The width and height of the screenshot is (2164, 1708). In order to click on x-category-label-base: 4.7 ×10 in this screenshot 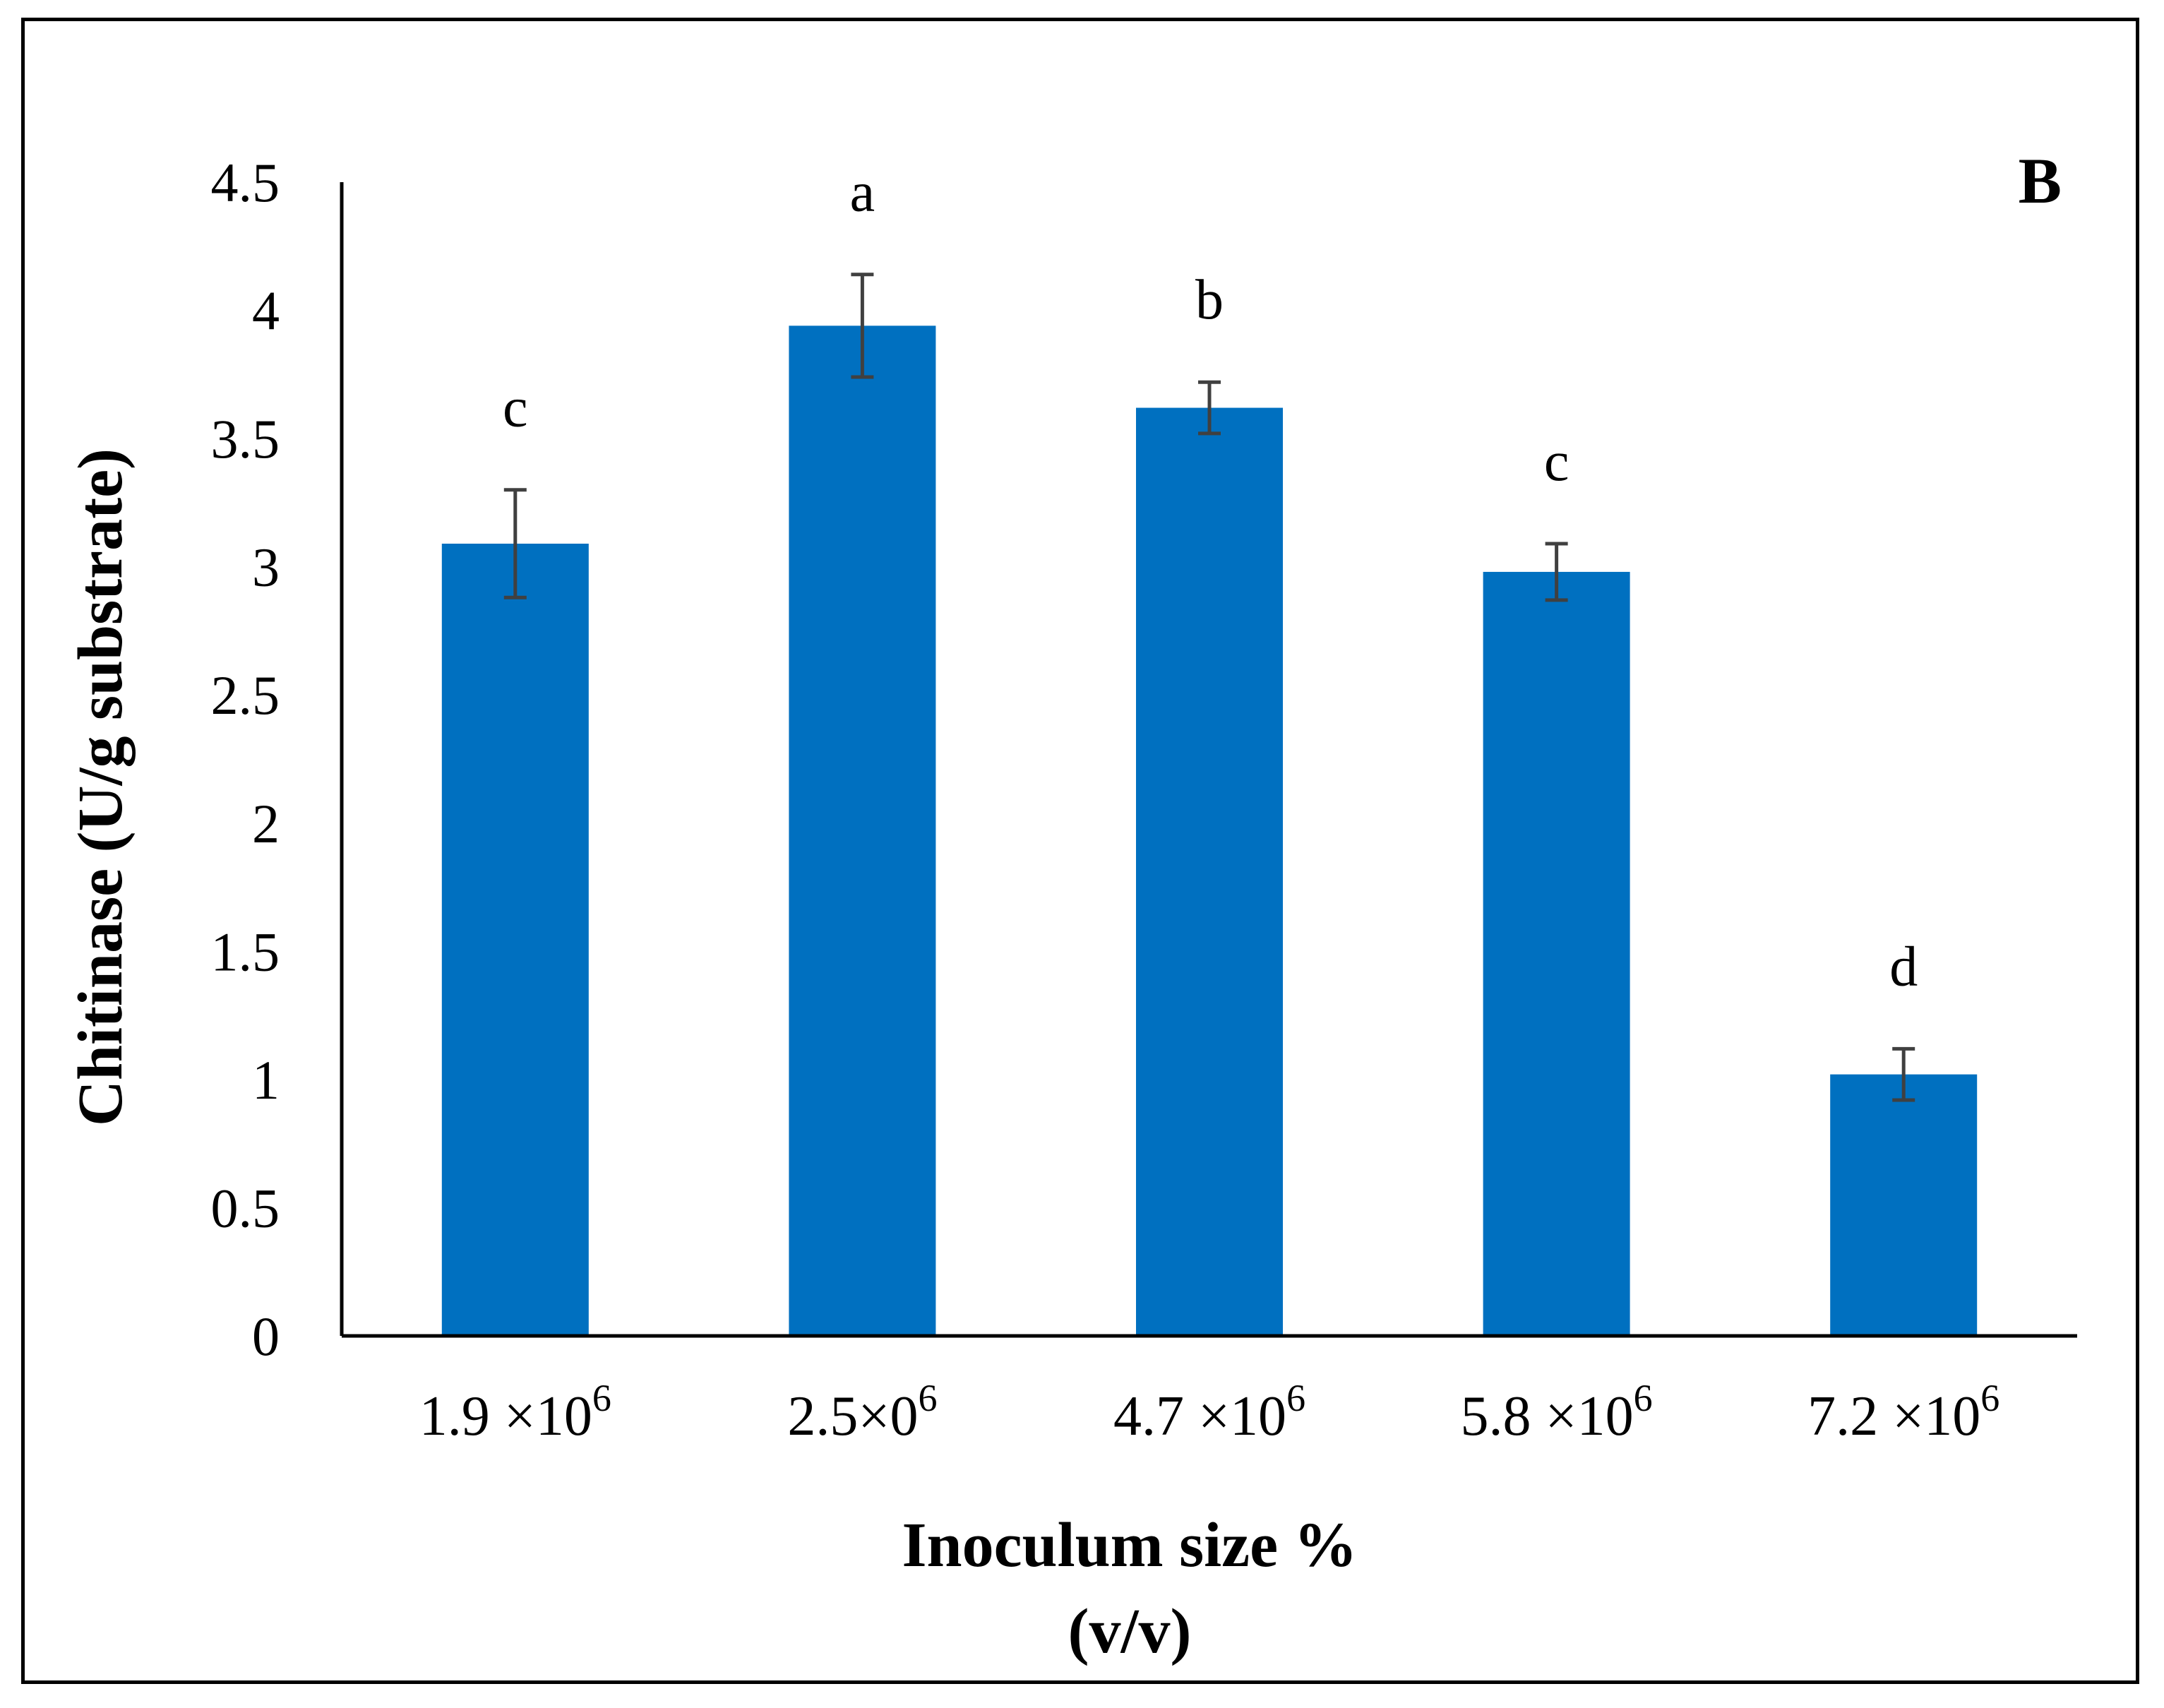, I will do `click(1199, 1416)`.